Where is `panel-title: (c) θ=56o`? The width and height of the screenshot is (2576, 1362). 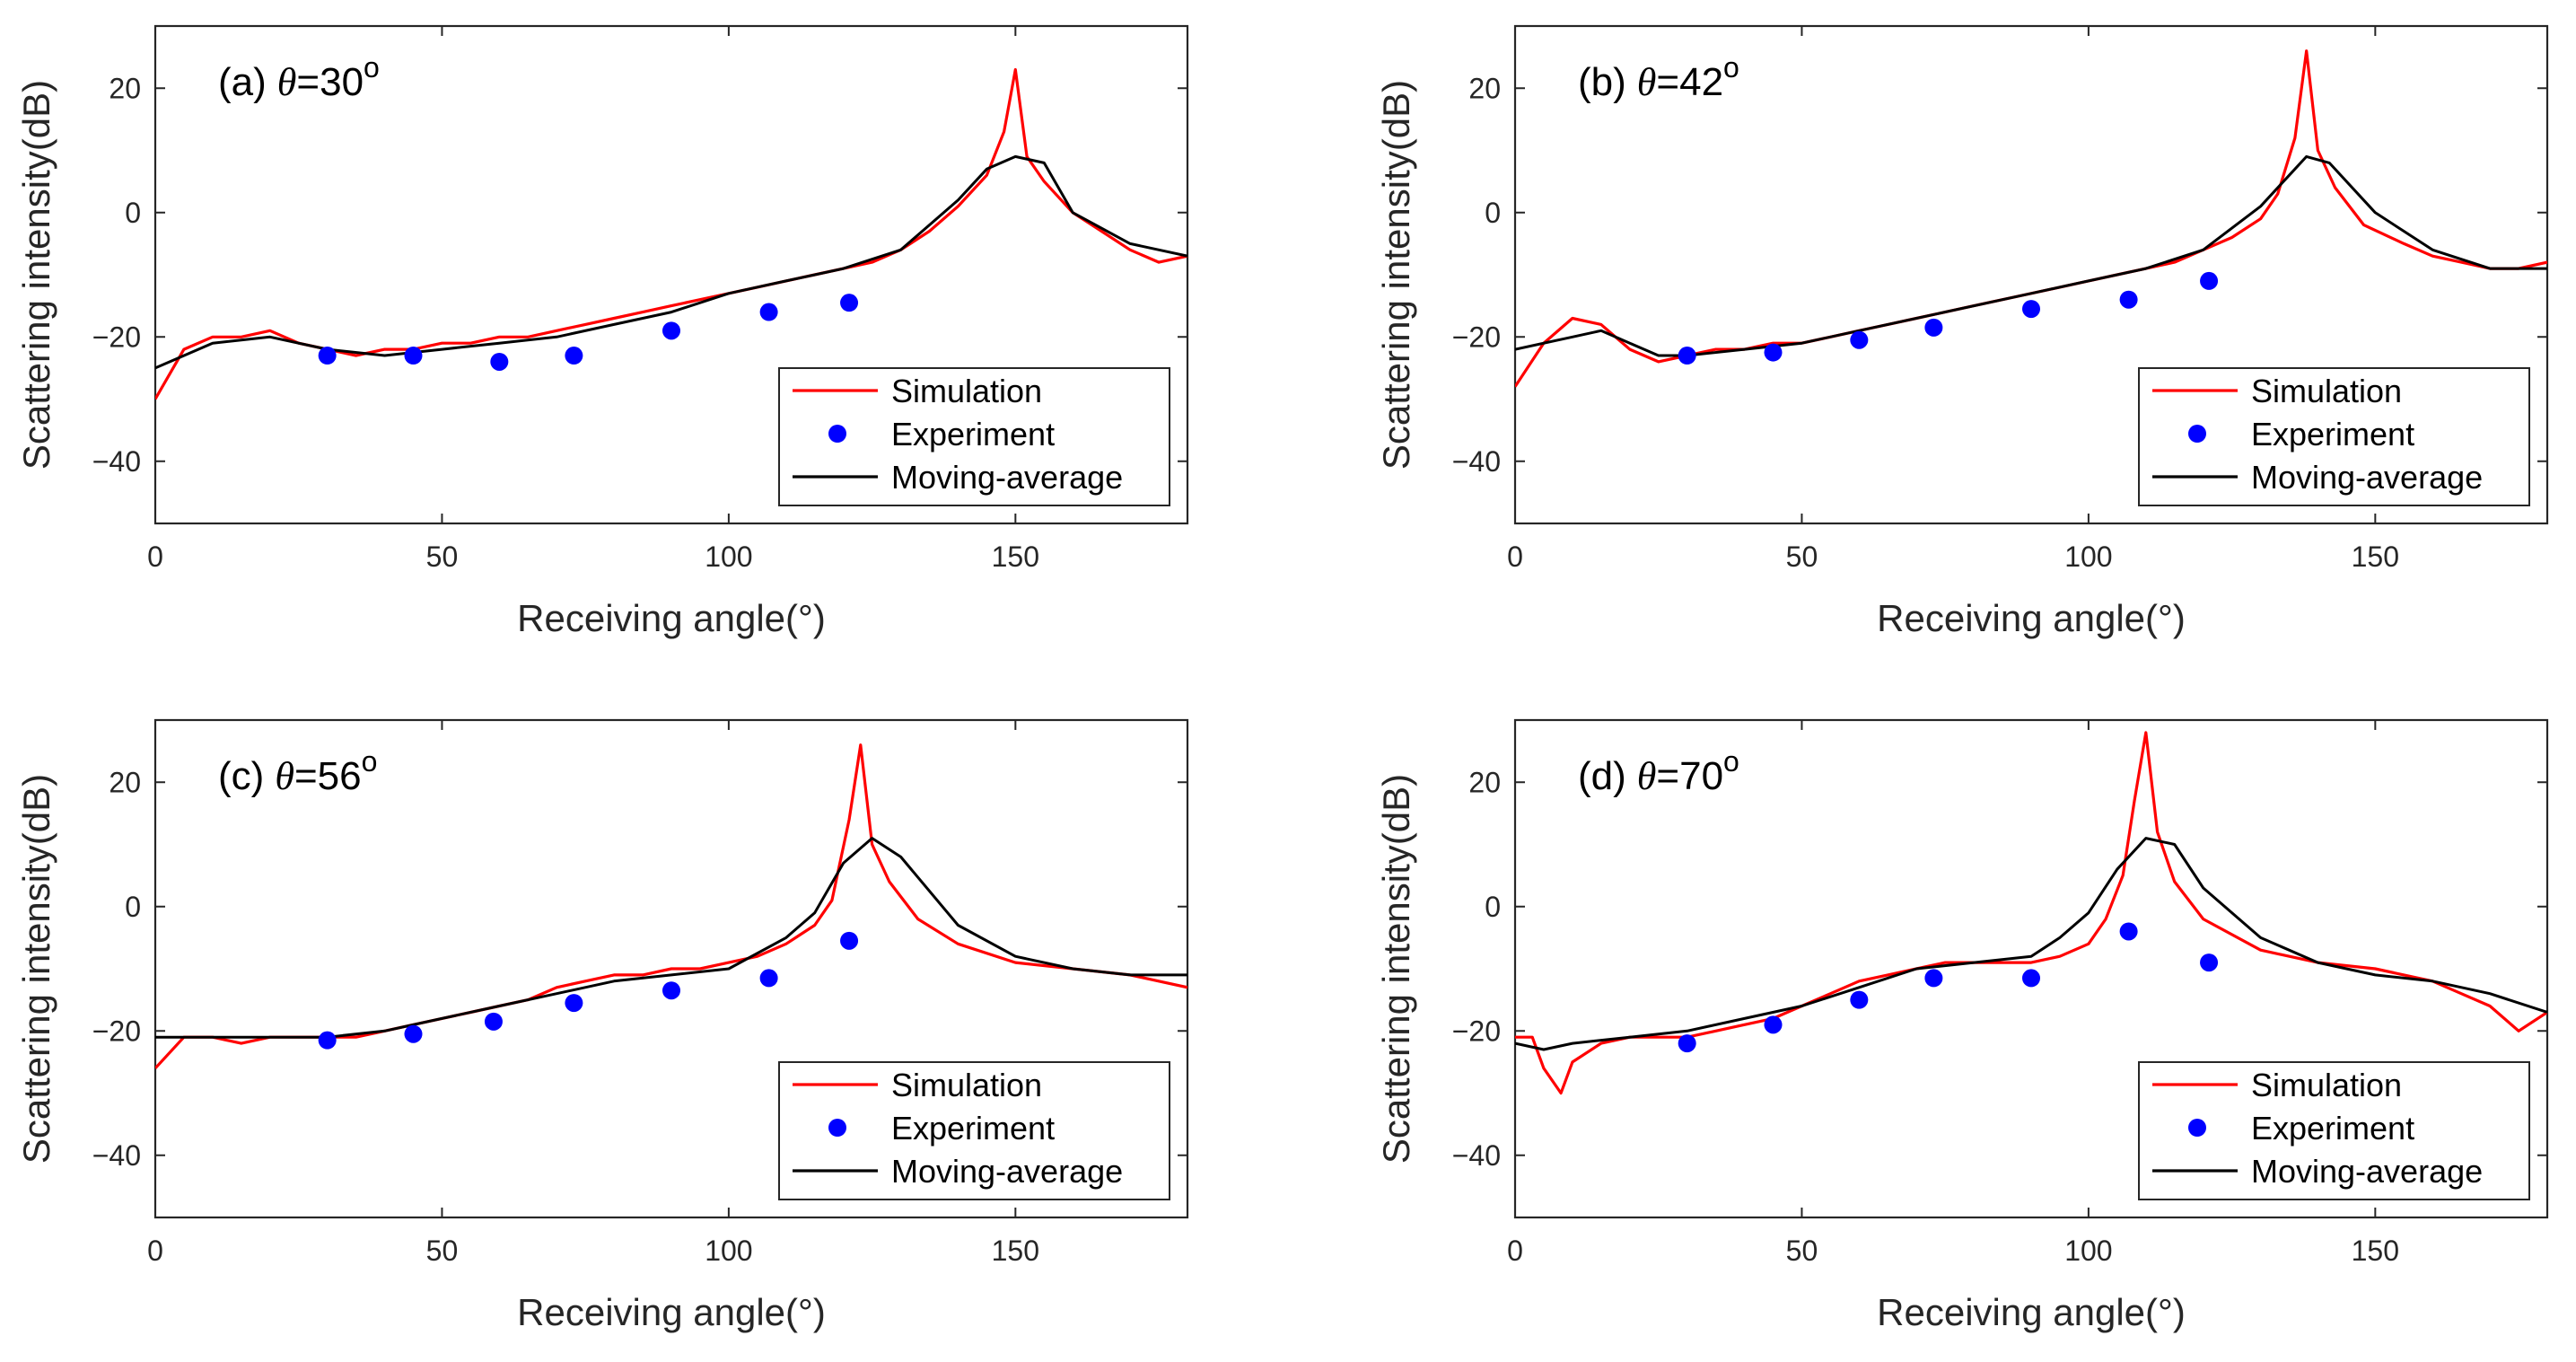
panel-title: (c) θ=56o is located at coordinates (297, 771).